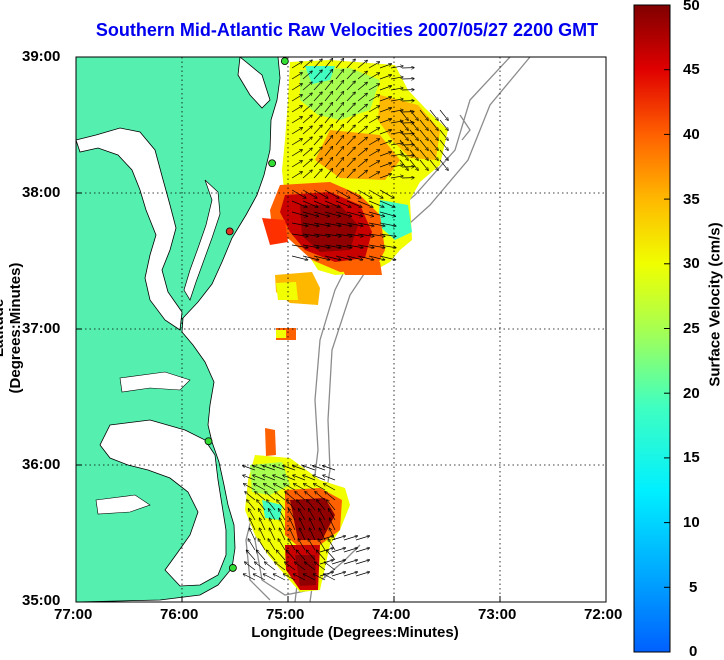 This screenshot has height=660, width=724. Describe the element at coordinates (691, 7) in the screenshot. I see `colorbar-tick-label: 50` at that location.